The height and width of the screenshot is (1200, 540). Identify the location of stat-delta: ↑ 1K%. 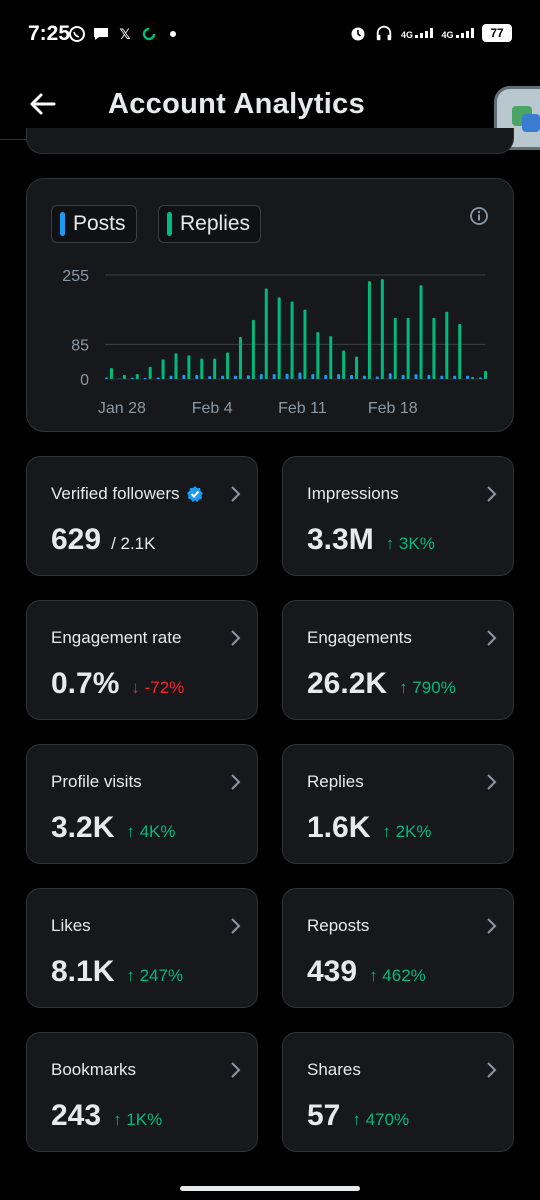
(138, 1119).